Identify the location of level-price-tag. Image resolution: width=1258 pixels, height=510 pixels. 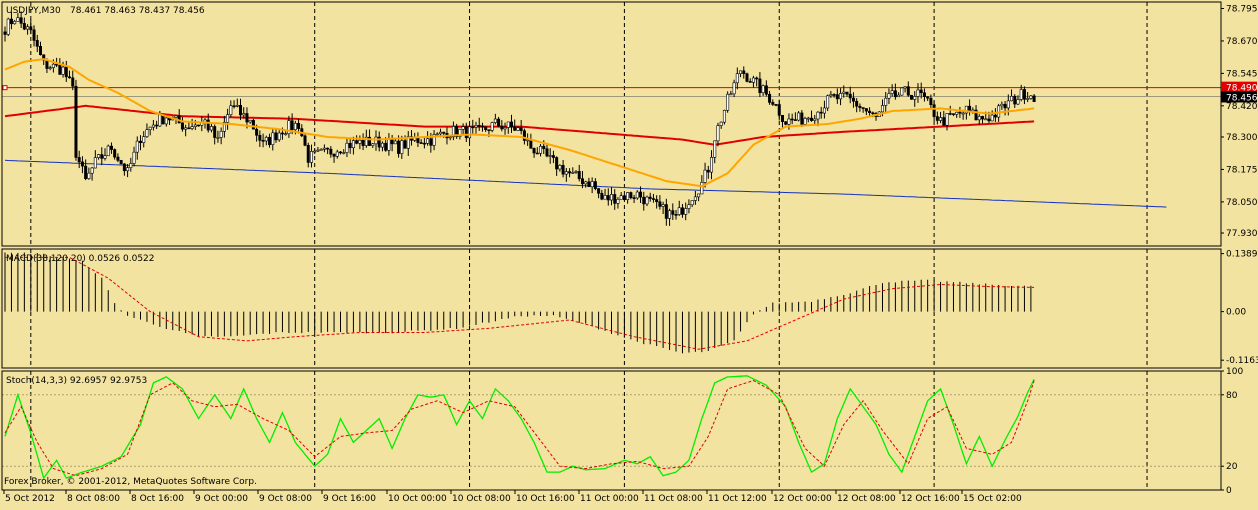
(1239, 87).